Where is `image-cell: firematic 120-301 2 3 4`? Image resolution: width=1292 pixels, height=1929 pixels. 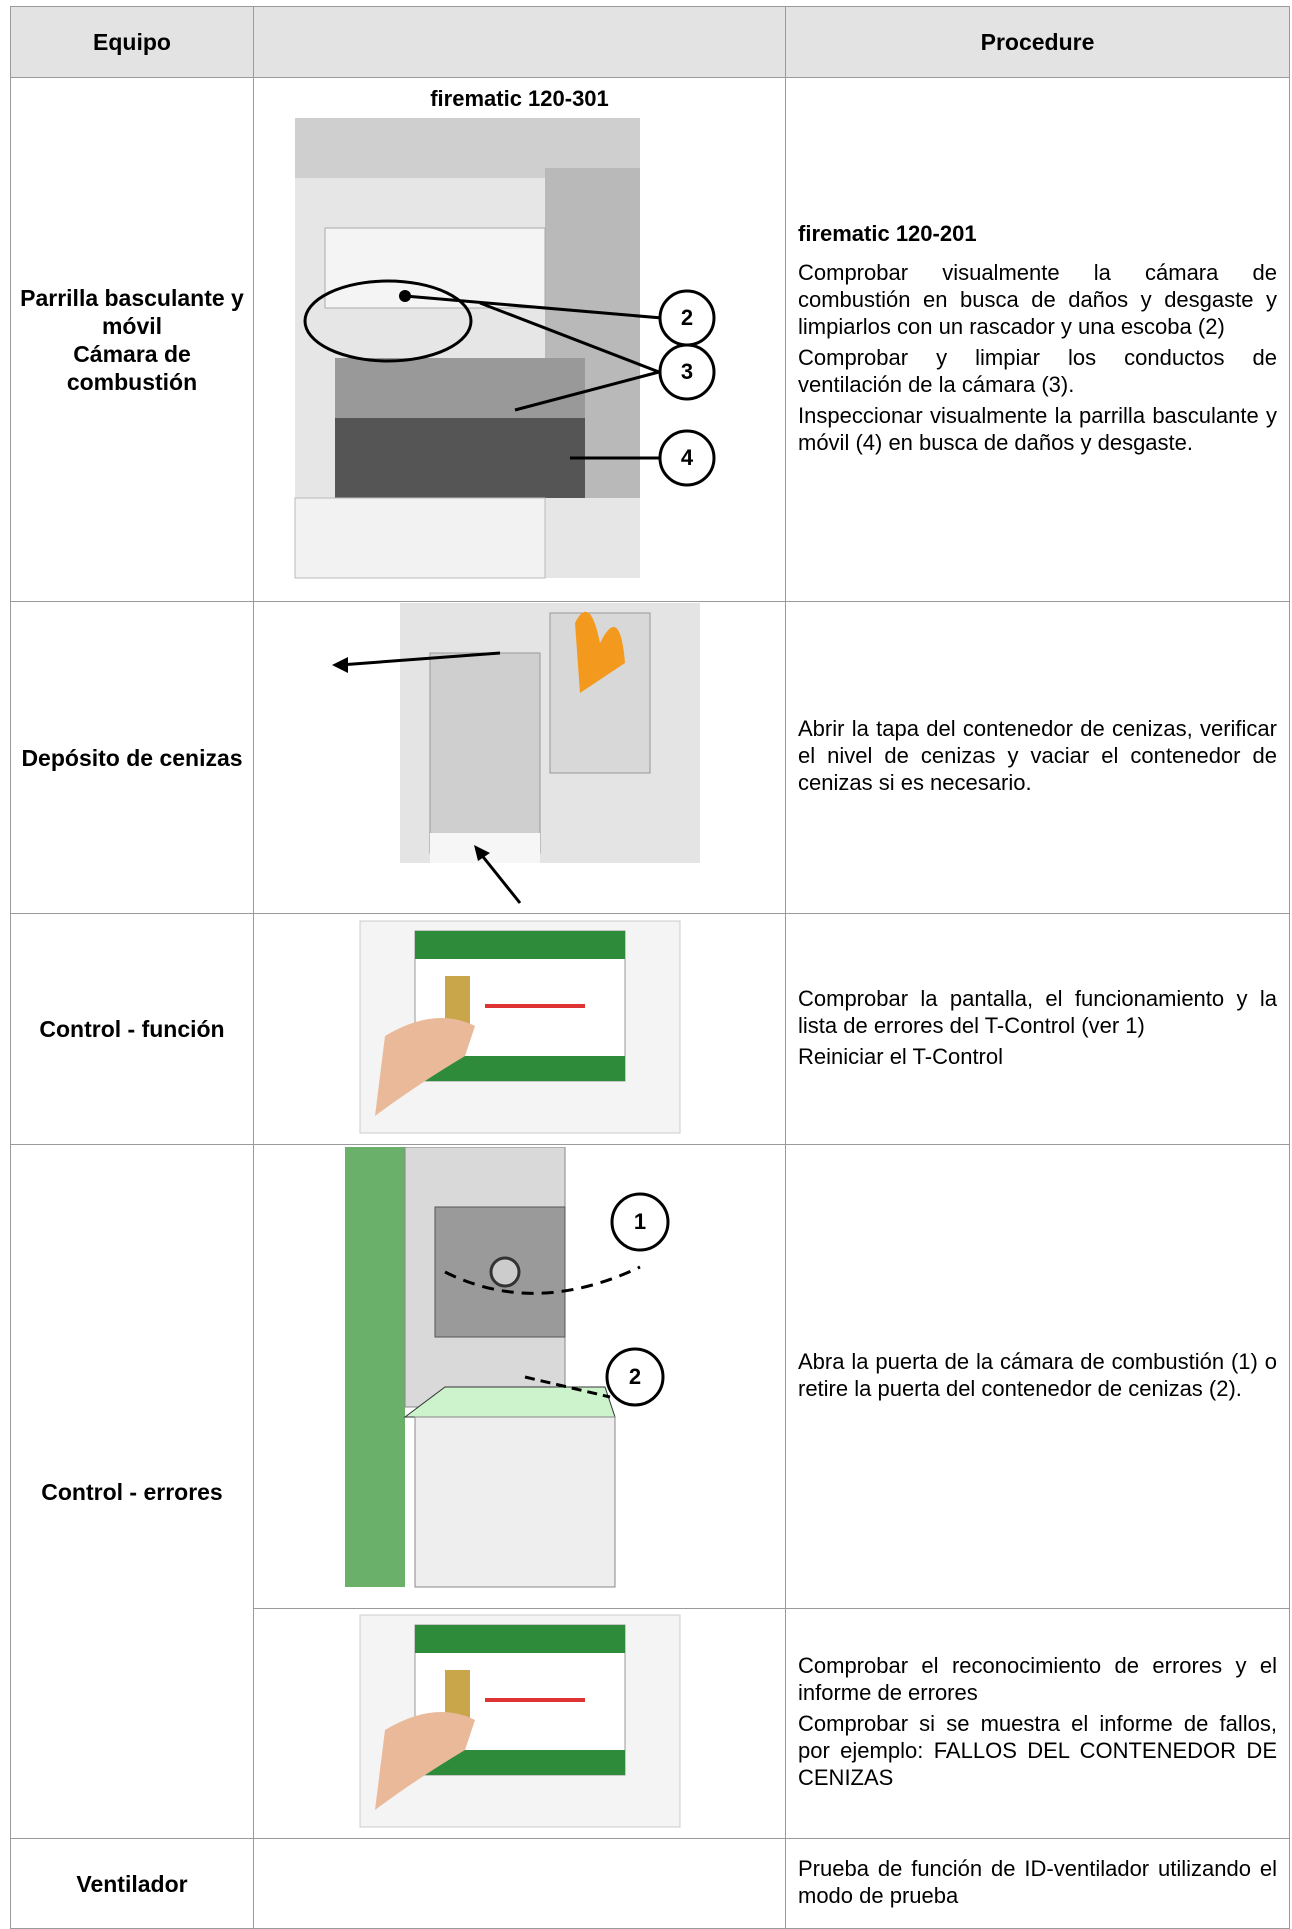 image-cell: firematic 120-301 2 3 4 is located at coordinates (519, 339).